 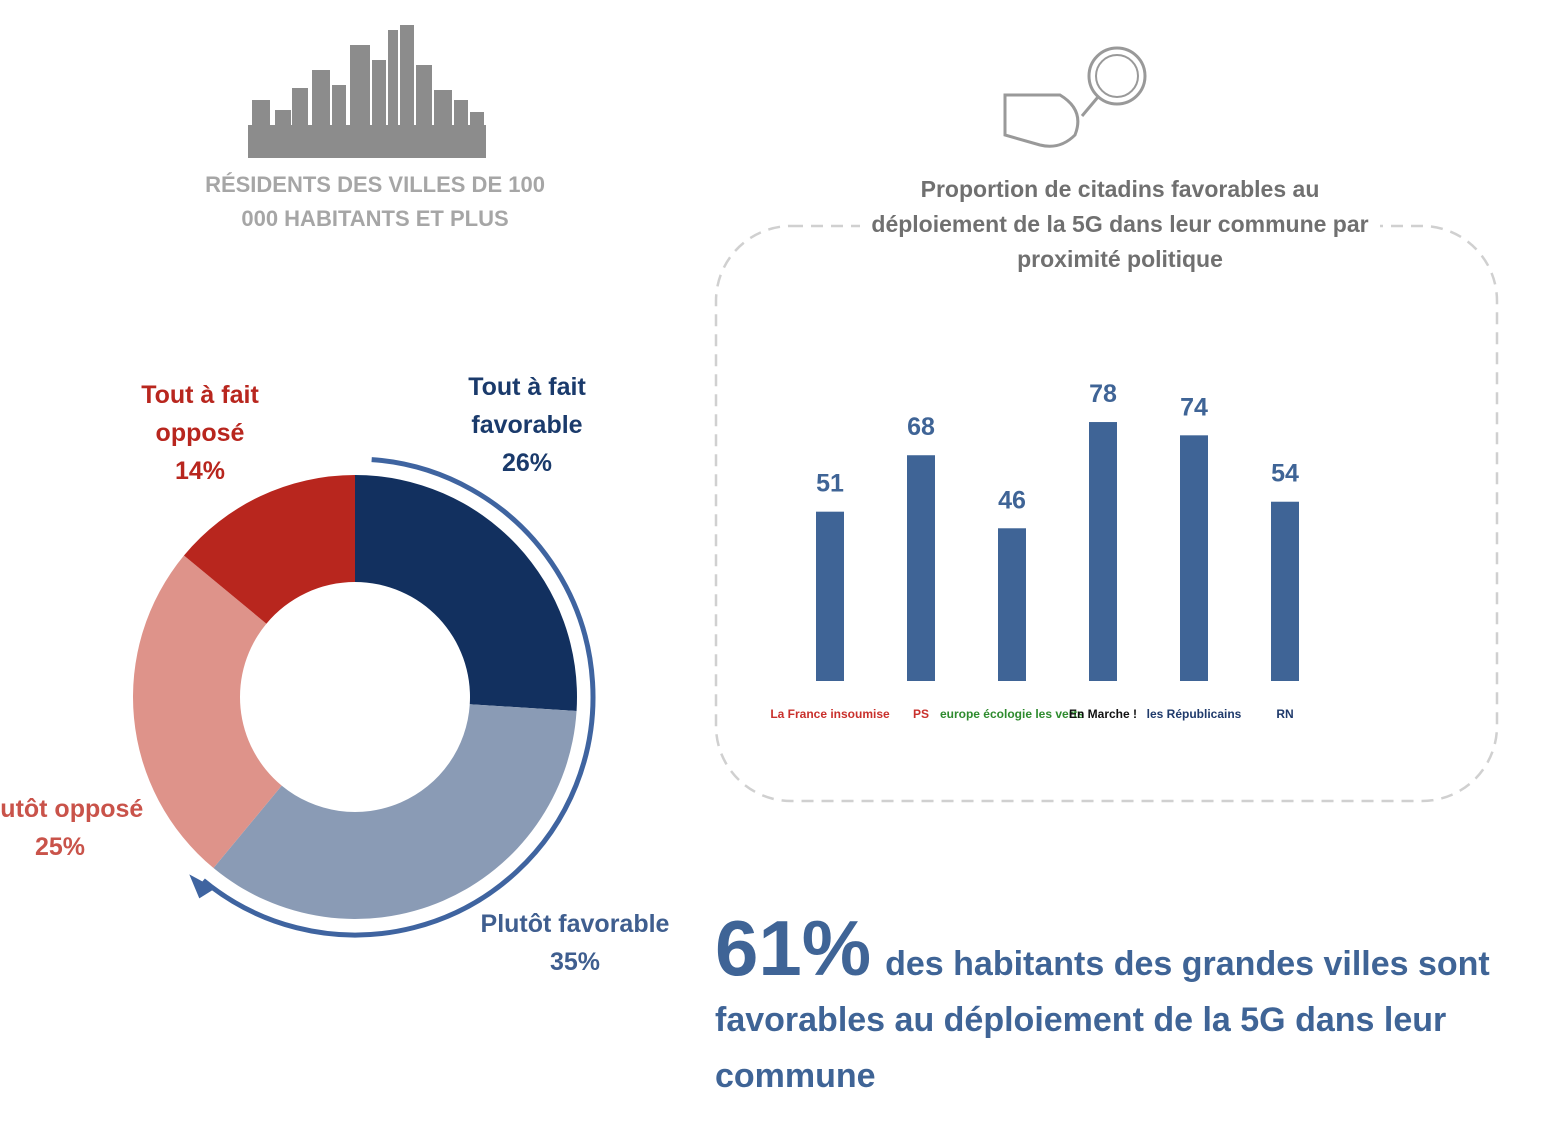 What do you see at coordinates (1012, 500) in the screenshot?
I see `value-label: 46` at bounding box center [1012, 500].